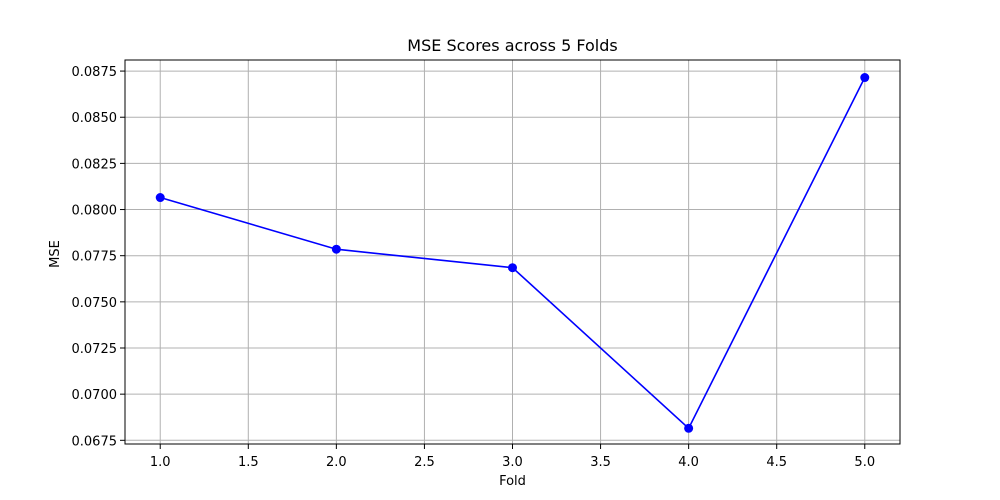 This screenshot has width=1000, height=500. I want to click on x-tick-label: 1.0, so click(160, 462).